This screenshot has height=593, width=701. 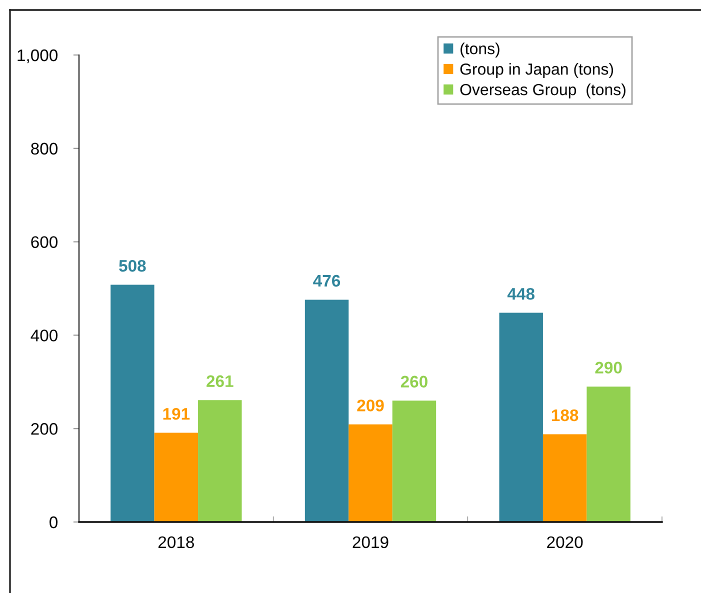 I want to click on y-tick-label: 600, so click(x=44, y=242).